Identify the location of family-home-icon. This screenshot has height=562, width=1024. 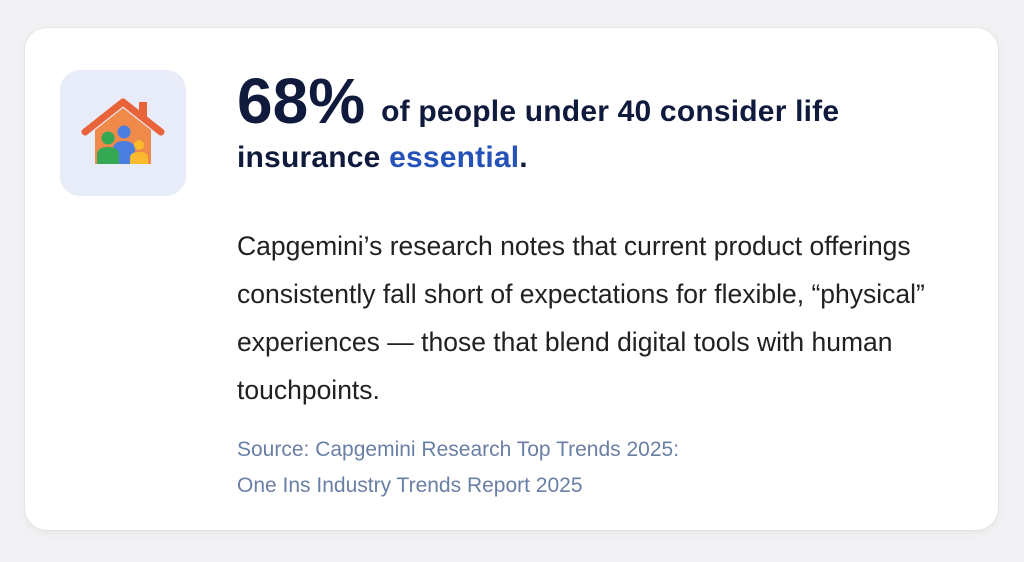
(123, 131).